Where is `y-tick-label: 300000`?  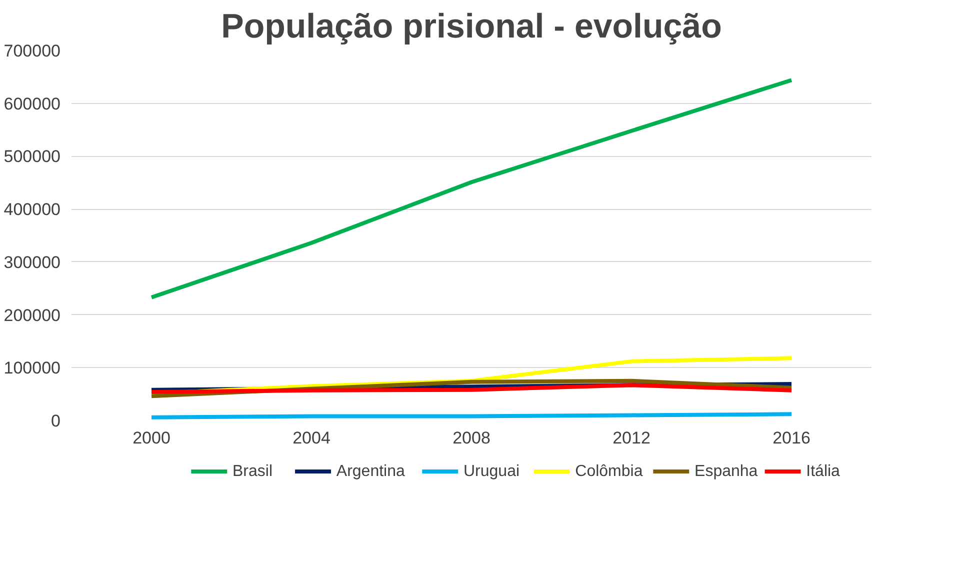
y-tick-label: 300000 is located at coordinates (32, 262).